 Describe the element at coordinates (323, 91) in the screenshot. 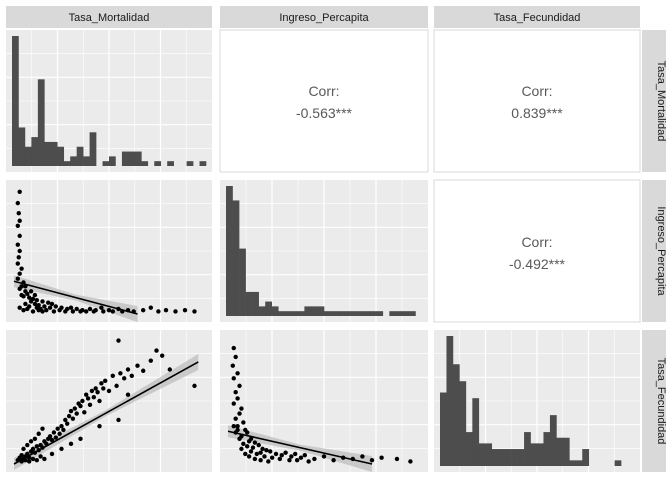

I see `corr-label-1-2: Corr:` at that location.